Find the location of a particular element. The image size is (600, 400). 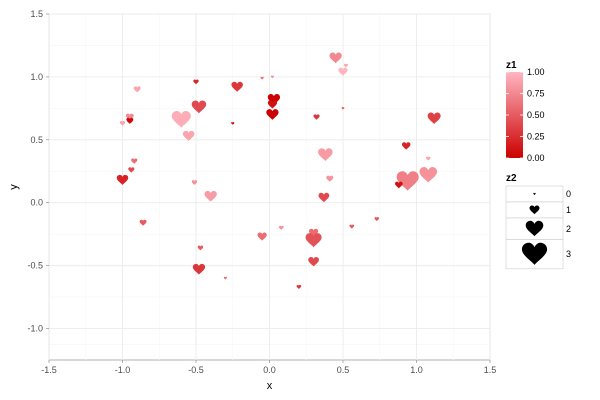

x-axis-title: x is located at coordinates (270, 386).